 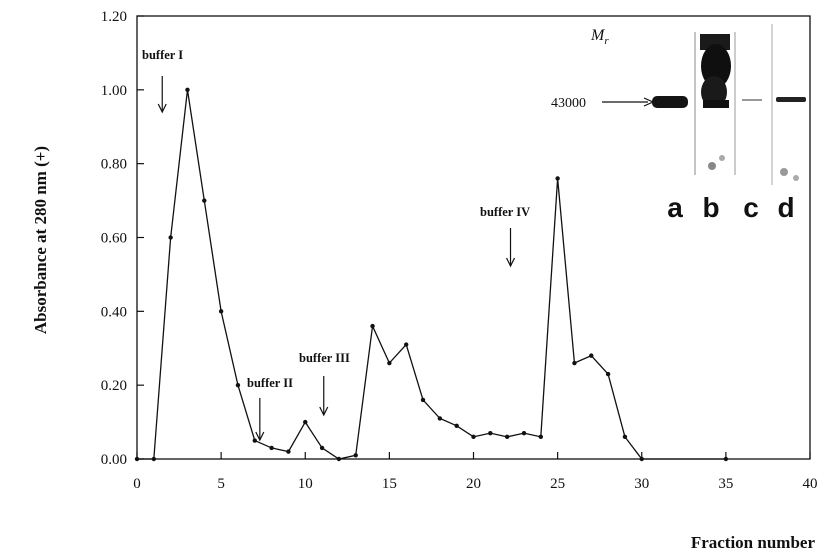 What do you see at coordinates (599, 37) in the screenshot?
I see `inset-mr-title: Mr` at bounding box center [599, 37].